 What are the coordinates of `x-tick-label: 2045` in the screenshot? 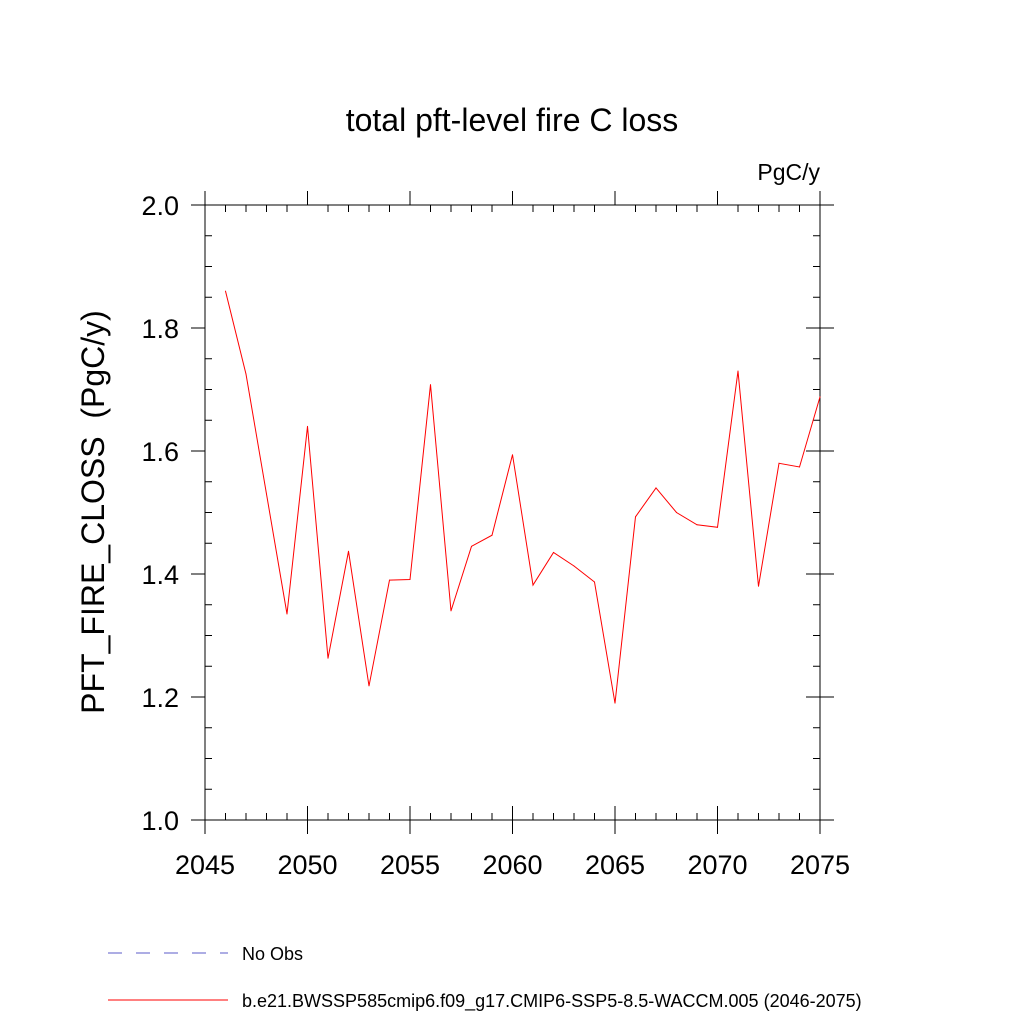 It's located at (205, 865).